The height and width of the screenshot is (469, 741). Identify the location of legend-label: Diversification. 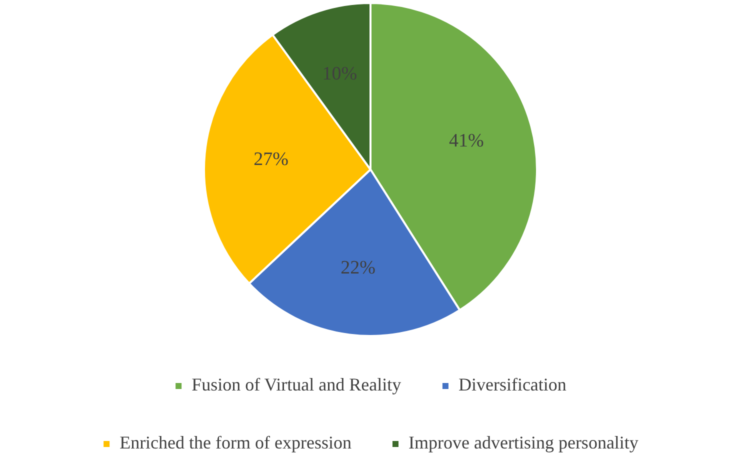
(512, 384).